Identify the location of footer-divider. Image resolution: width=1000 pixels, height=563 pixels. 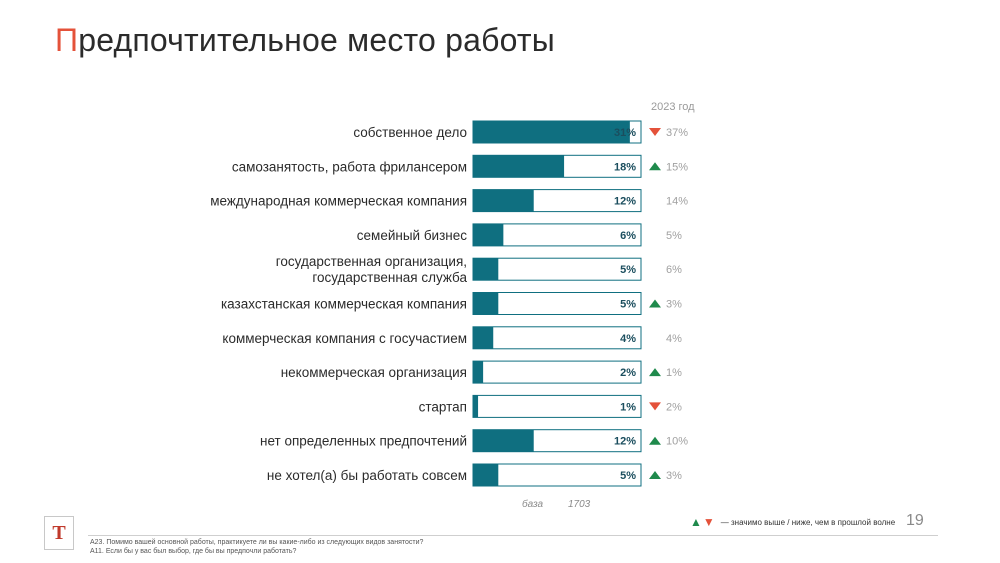
(513, 535).